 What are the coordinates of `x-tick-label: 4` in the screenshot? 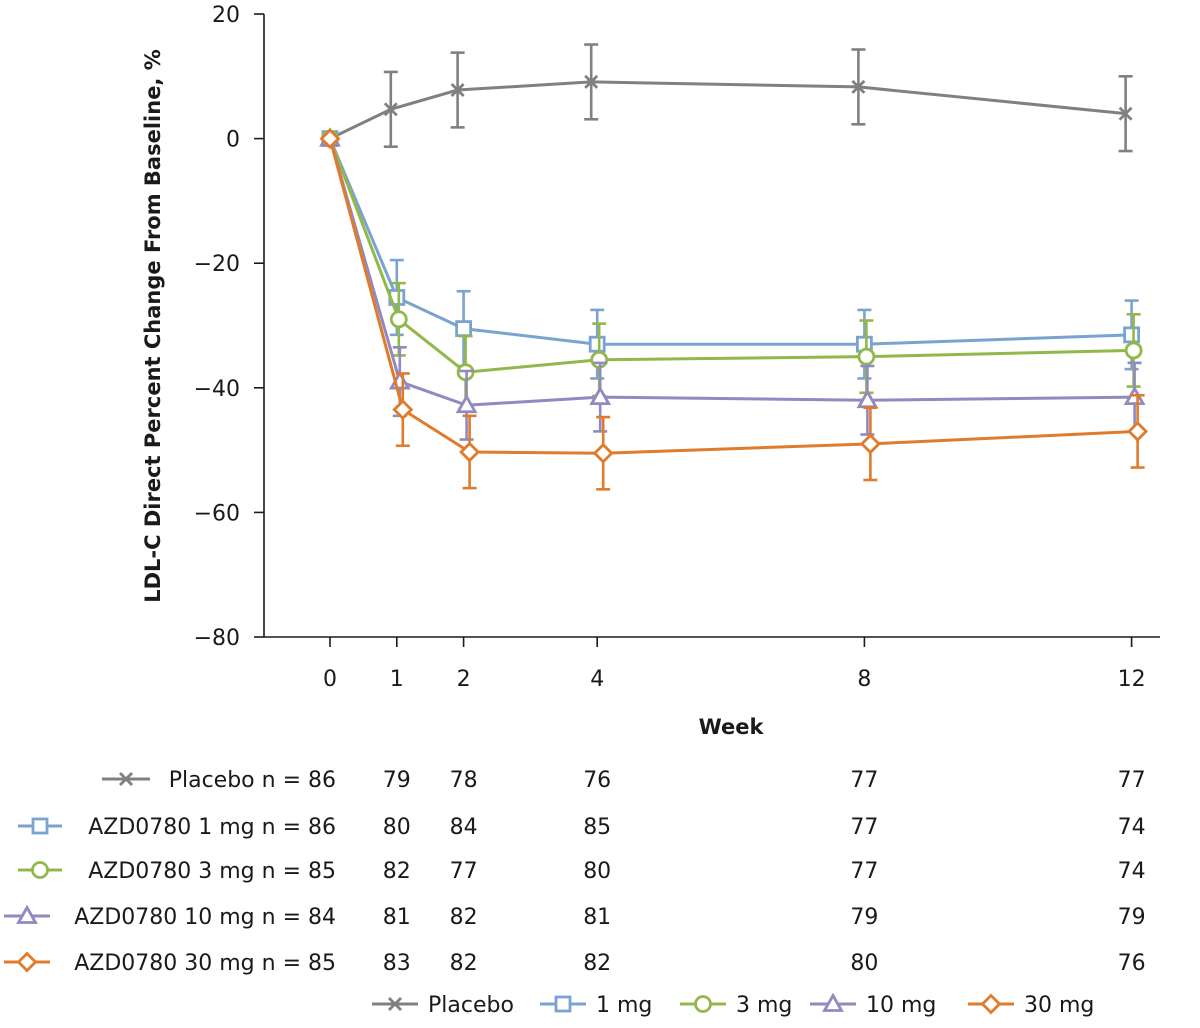 It's located at (597, 679).